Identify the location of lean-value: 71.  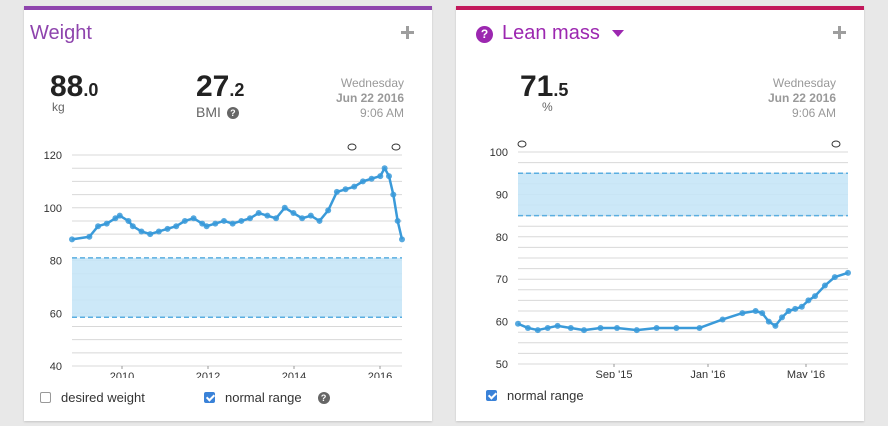
(537, 86).